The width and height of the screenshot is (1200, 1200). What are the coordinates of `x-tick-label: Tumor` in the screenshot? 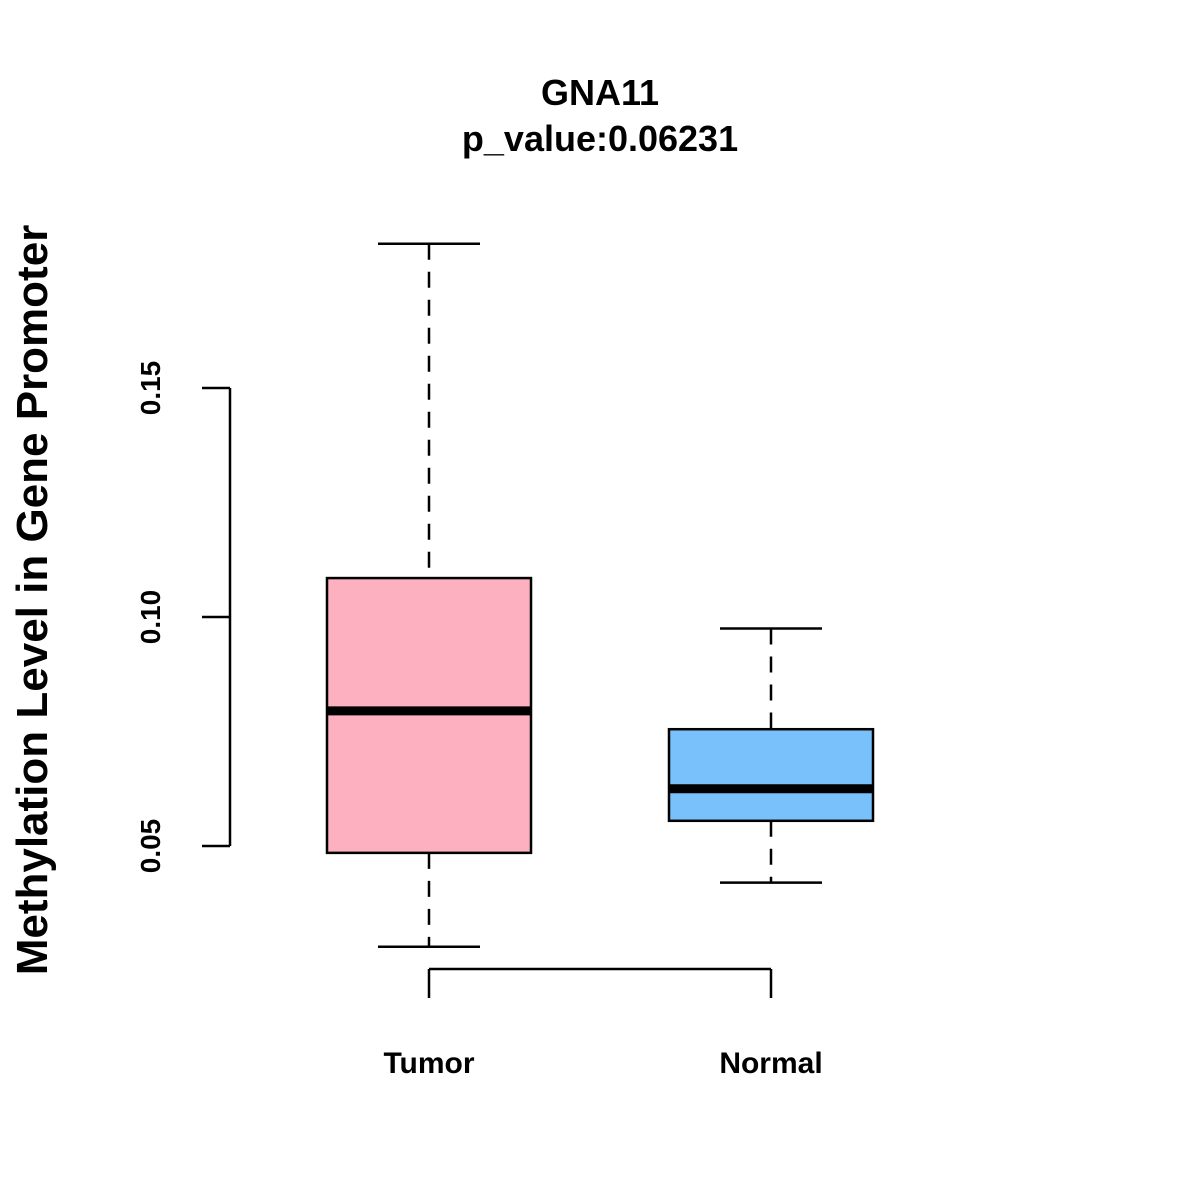 It's located at (428, 1063).